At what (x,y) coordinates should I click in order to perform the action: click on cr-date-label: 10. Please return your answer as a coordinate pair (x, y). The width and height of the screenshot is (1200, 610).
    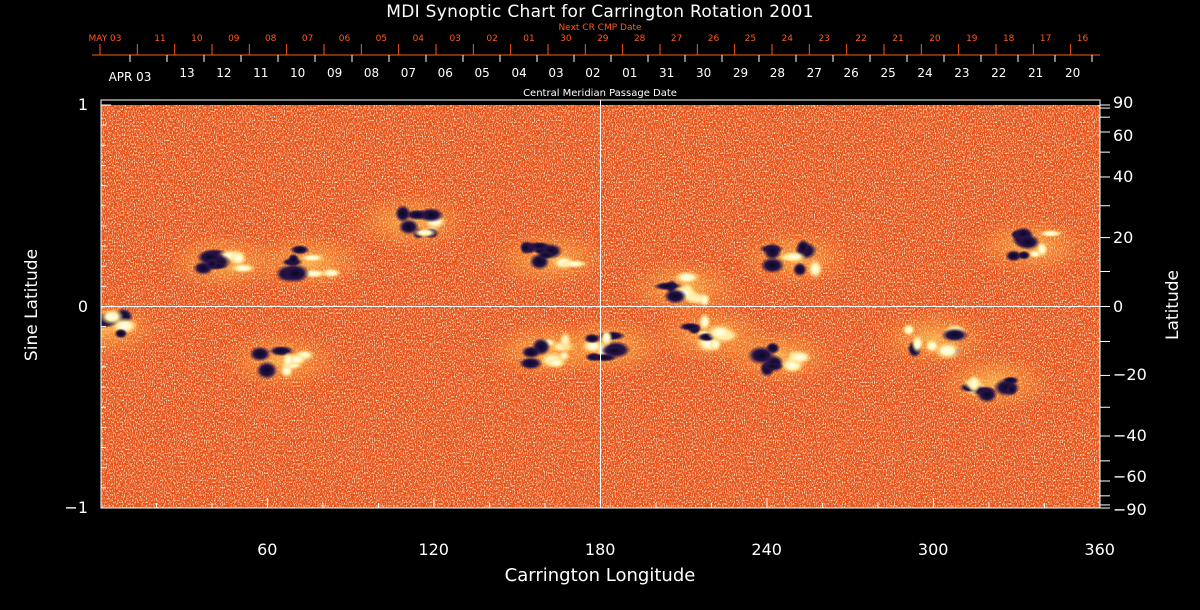
    Looking at the image, I should click on (197, 39).